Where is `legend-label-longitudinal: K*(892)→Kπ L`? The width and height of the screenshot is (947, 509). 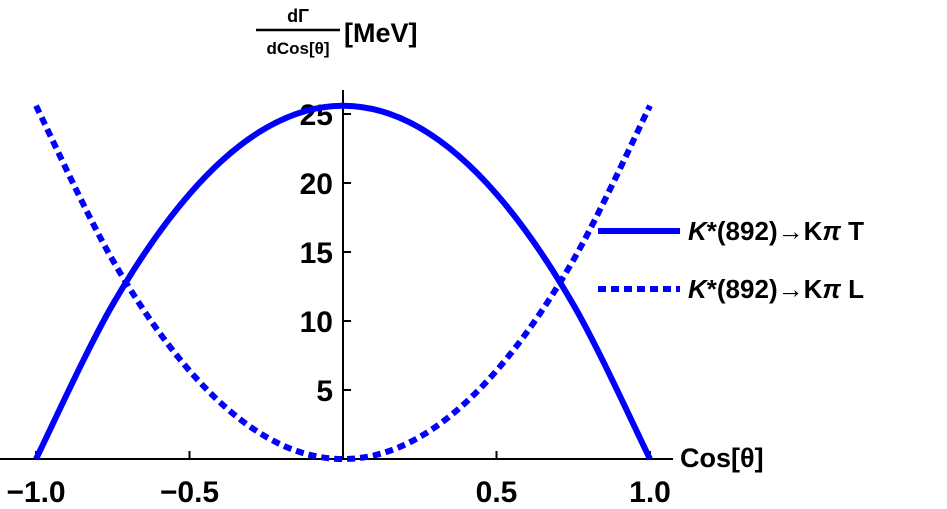 legend-label-longitudinal: K*(892)→Kπ L is located at coordinates (776, 289).